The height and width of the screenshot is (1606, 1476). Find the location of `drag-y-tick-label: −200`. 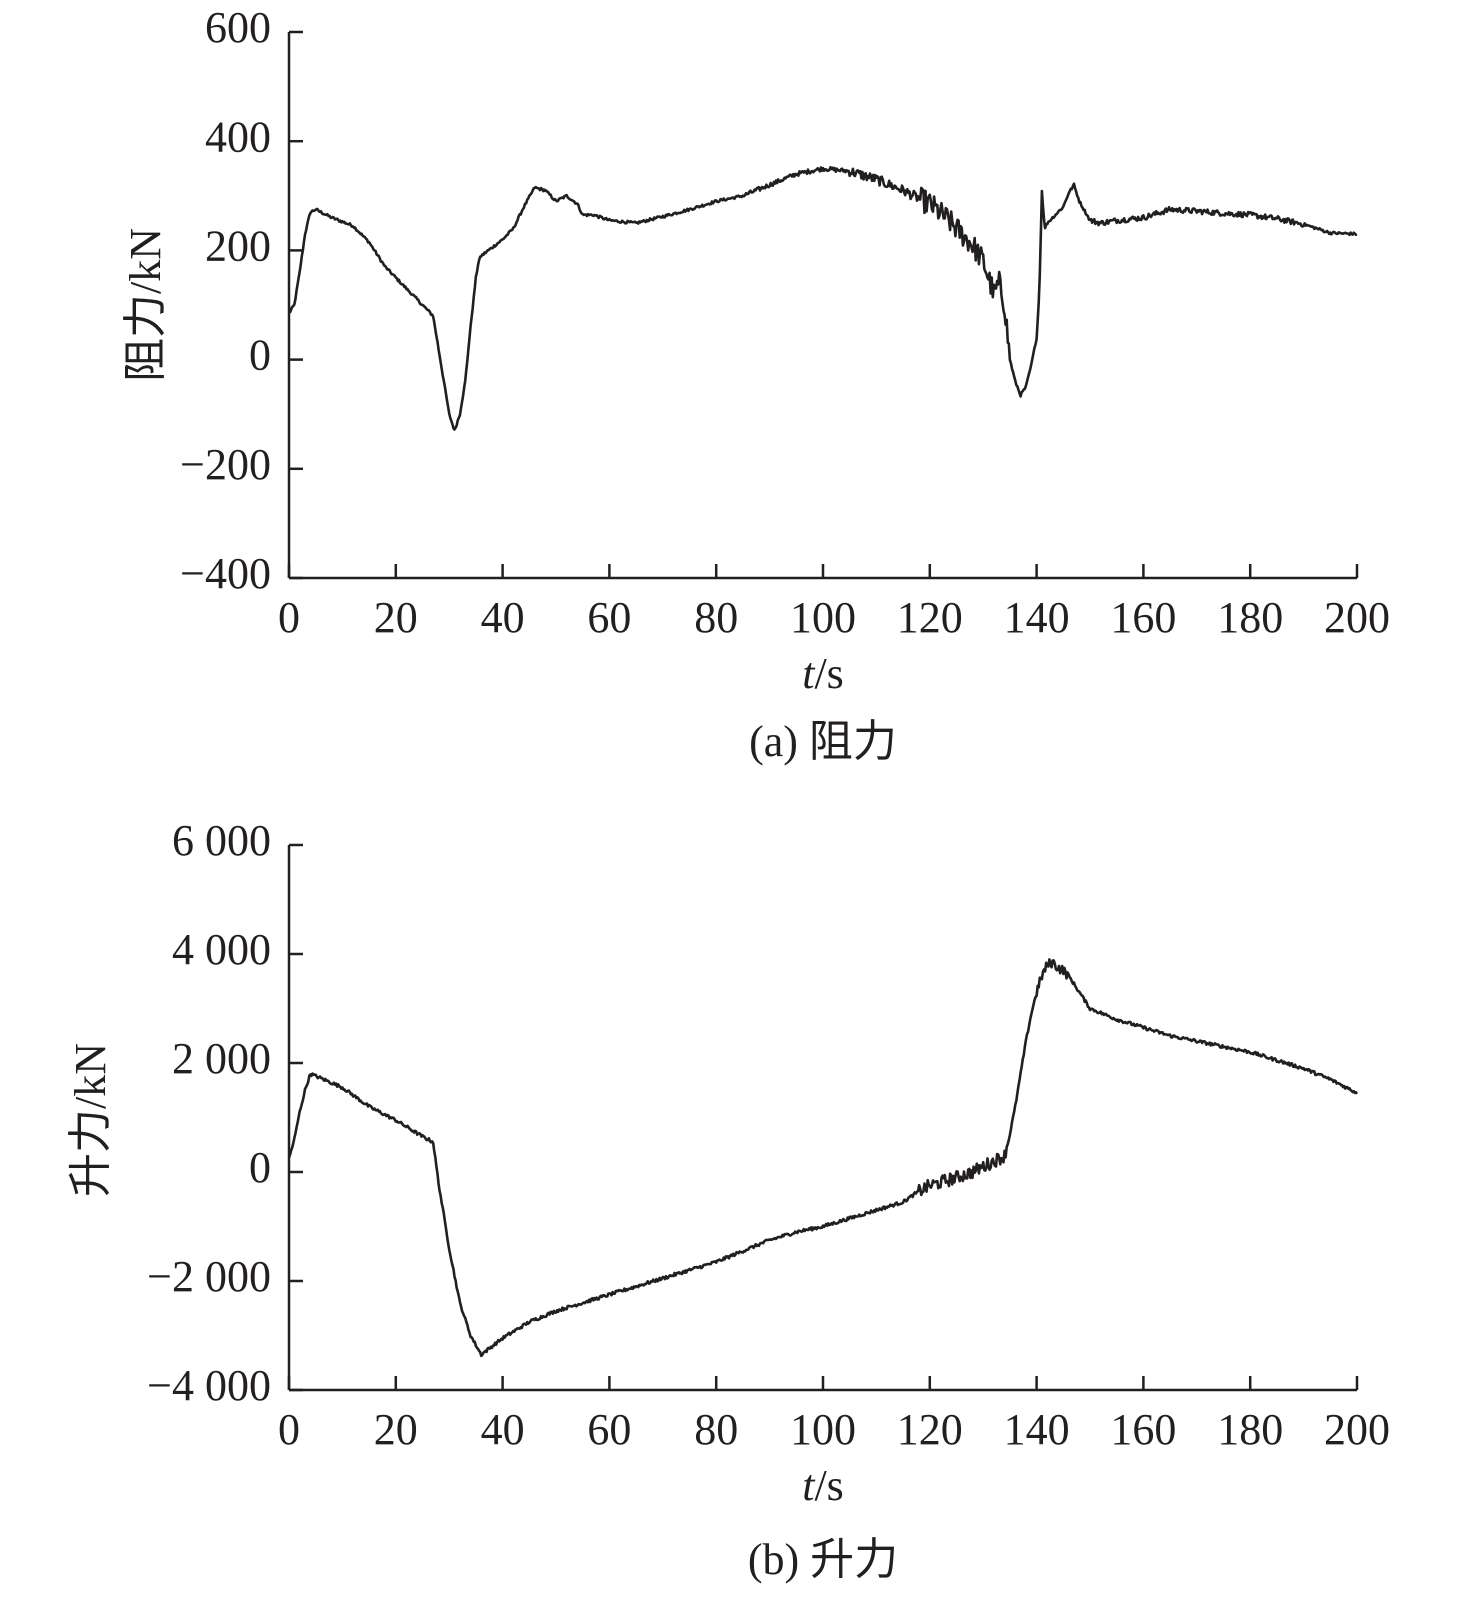

drag-y-tick-label: −200 is located at coordinates (225, 464).